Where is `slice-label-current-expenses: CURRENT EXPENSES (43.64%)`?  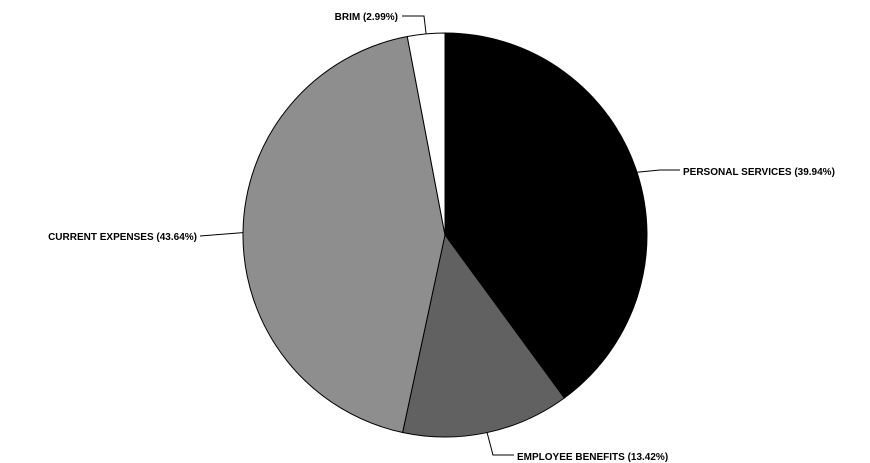 slice-label-current-expenses: CURRENT EXPENSES (43.64%) is located at coordinates (122, 237).